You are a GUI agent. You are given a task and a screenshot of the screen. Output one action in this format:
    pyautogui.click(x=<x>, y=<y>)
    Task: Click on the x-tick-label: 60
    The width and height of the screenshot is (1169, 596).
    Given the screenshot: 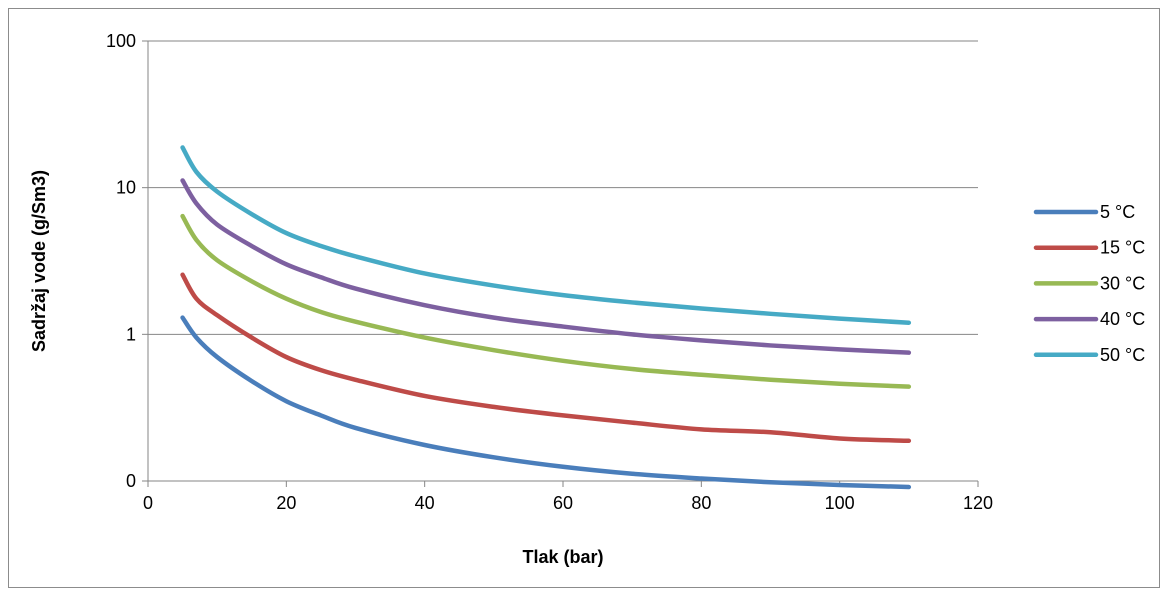 What is the action you would take?
    pyautogui.click(x=563, y=503)
    